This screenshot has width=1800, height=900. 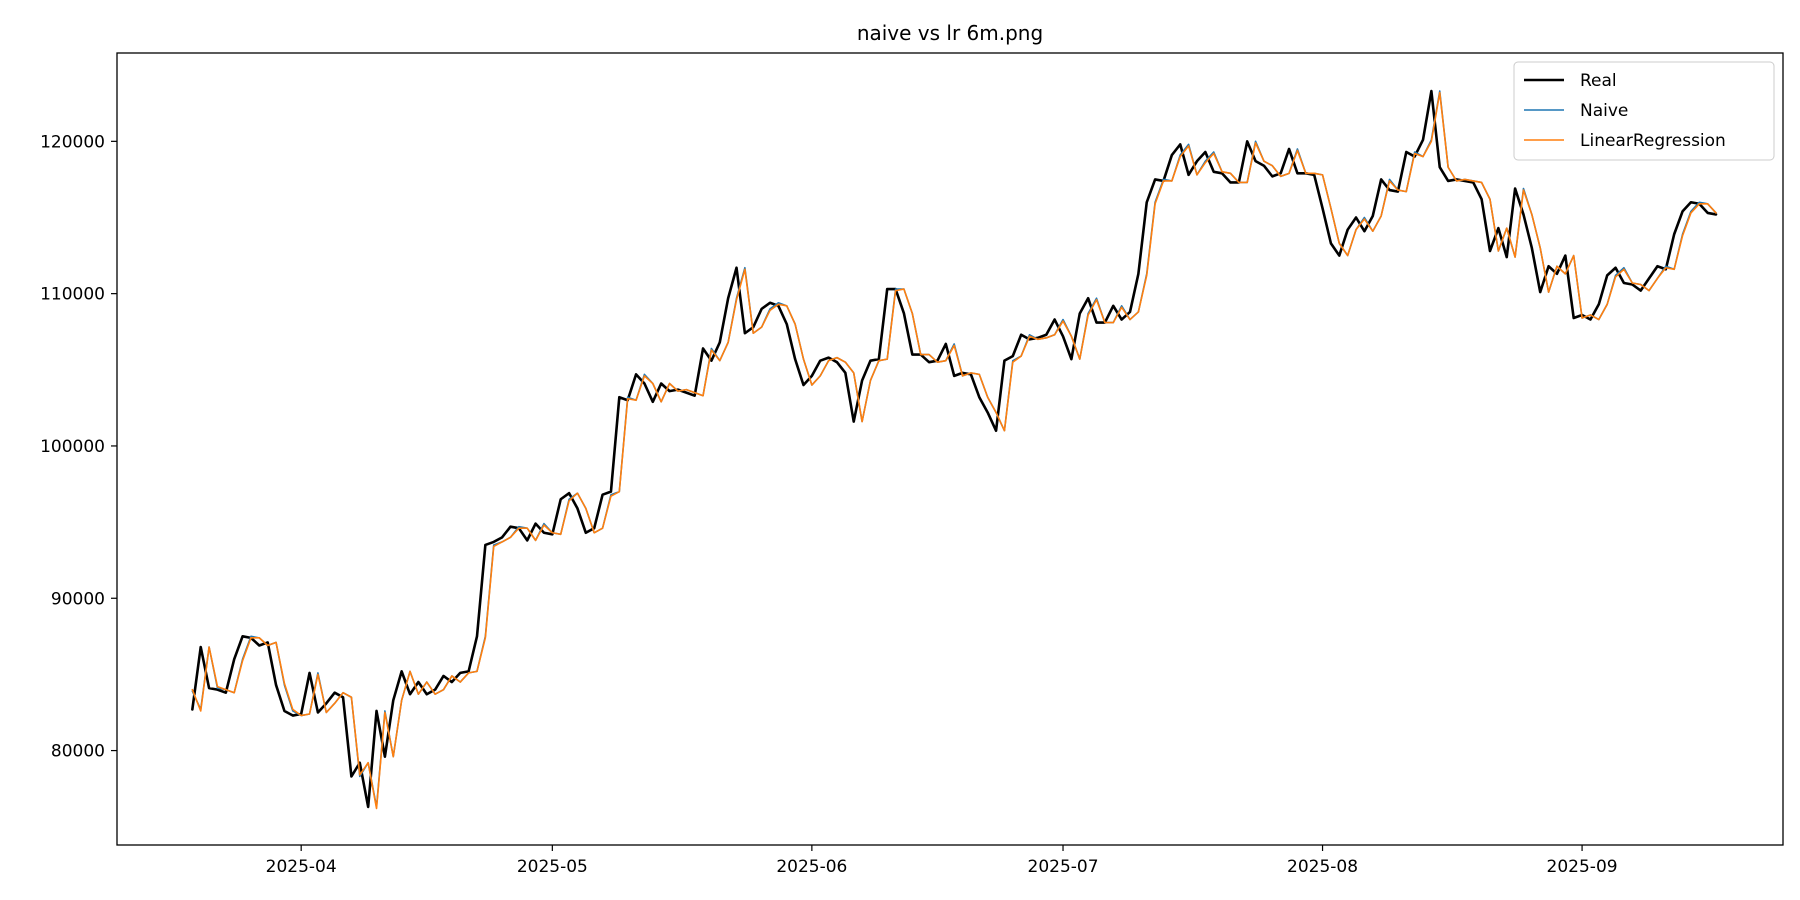 What do you see at coordinates (552, 867) in the screenshot?
I see `x-tick-label: 2025-05` at bounding box center [552, 867].